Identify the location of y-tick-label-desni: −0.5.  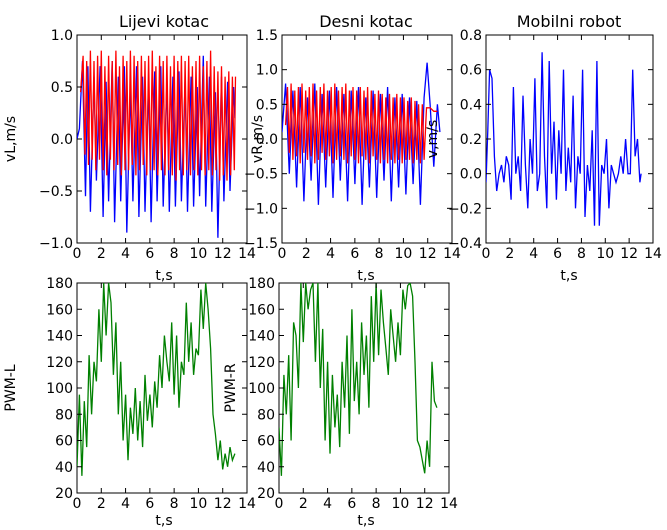
(261, 175).